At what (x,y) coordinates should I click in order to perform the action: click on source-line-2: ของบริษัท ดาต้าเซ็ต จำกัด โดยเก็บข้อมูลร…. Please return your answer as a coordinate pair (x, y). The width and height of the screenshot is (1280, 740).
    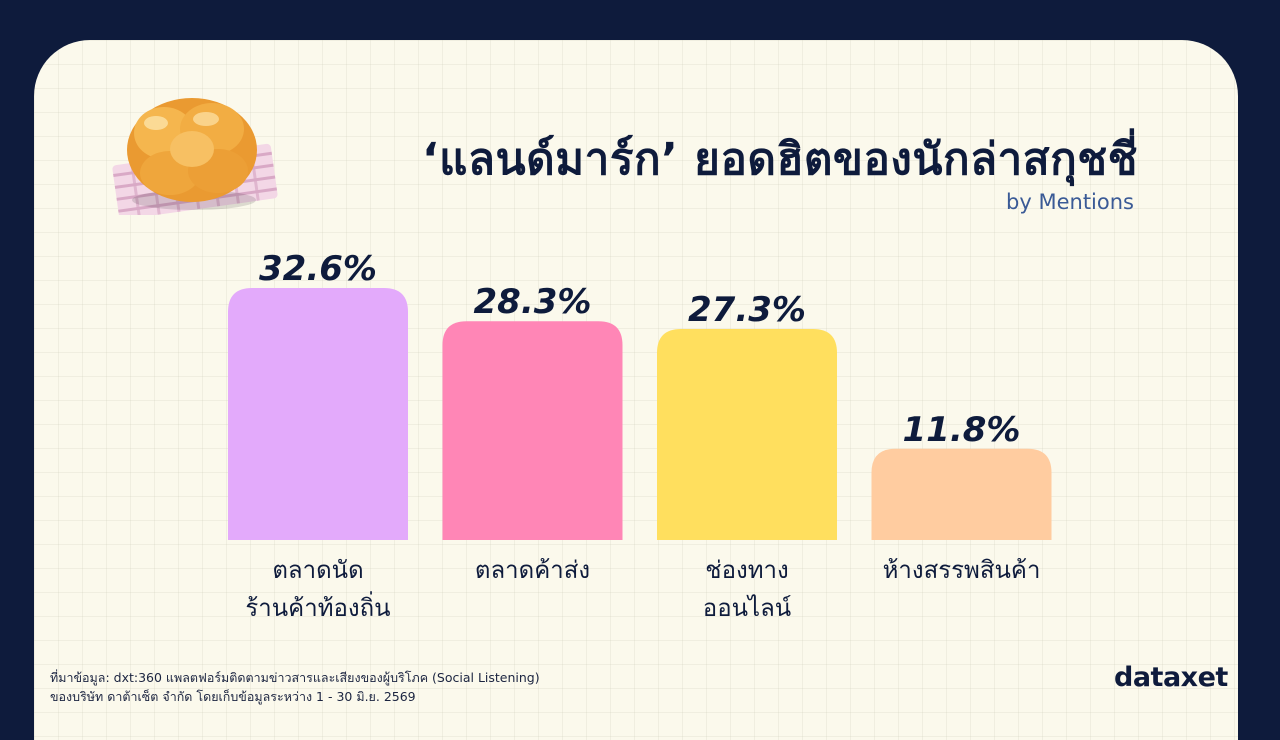
    Looking at the image, I should click on (233, 696).